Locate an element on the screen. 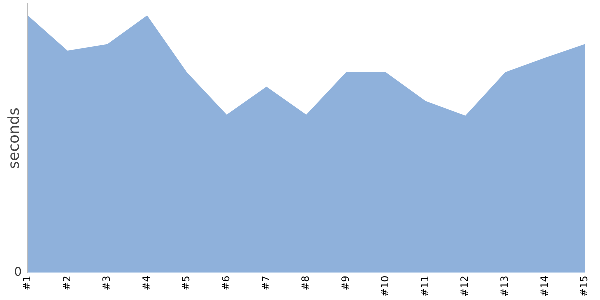 Image resolution: width=600 pixels, height=300 pixels. x-tick-label: #15 is located at coordinates (585, 287).